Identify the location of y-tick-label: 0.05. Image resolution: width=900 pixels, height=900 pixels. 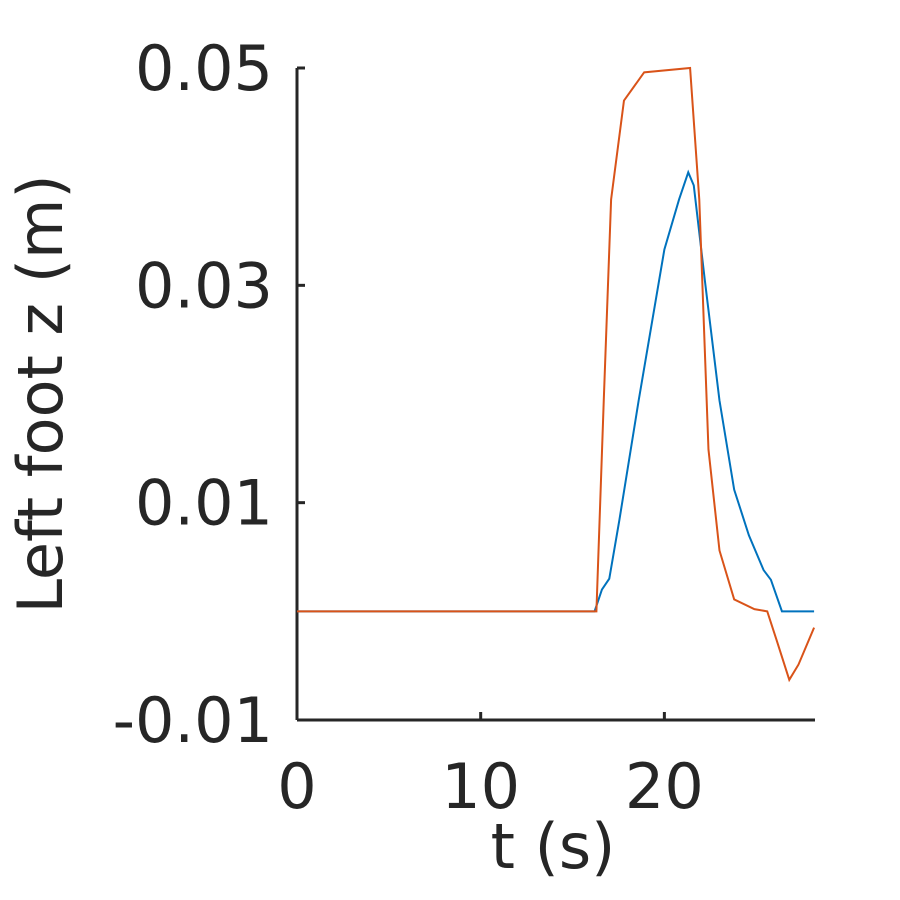
(204, 68).